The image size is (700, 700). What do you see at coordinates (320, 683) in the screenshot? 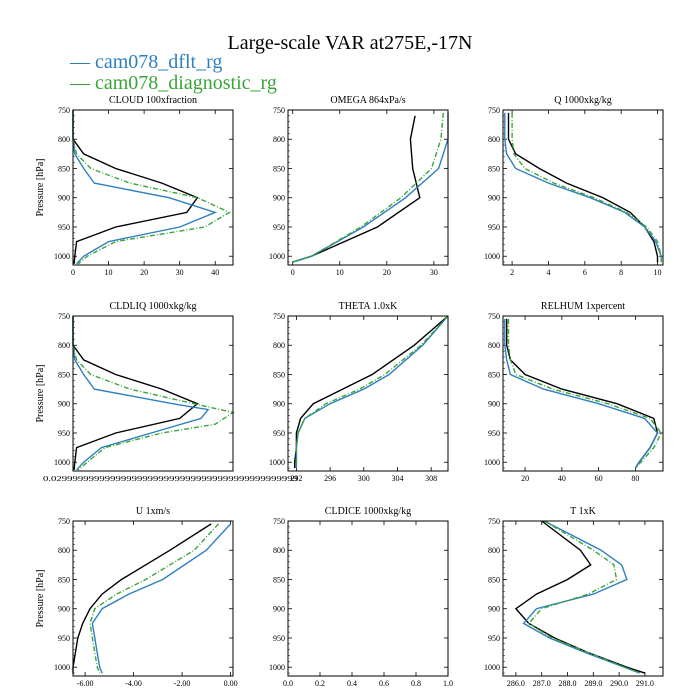
I see `x-tick-label: 0.2` at bounding box center [320, 683].